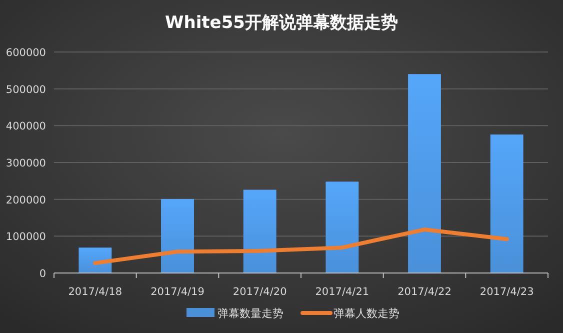  What do you see at coordinates (26, 53) in the screenshot?
I see `y-tick-label: 600000` at bounding box center [26, 53].